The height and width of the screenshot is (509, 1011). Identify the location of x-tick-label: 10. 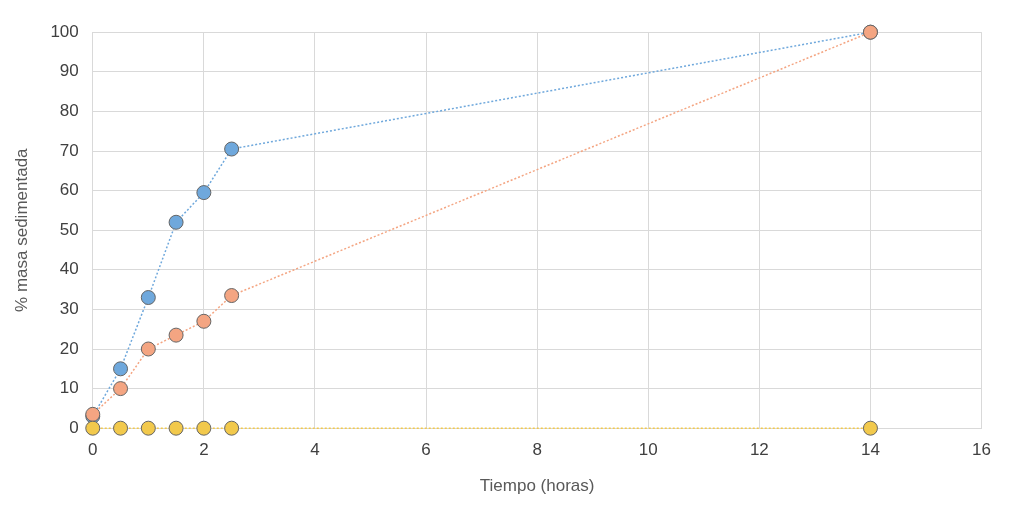
(648, 450).